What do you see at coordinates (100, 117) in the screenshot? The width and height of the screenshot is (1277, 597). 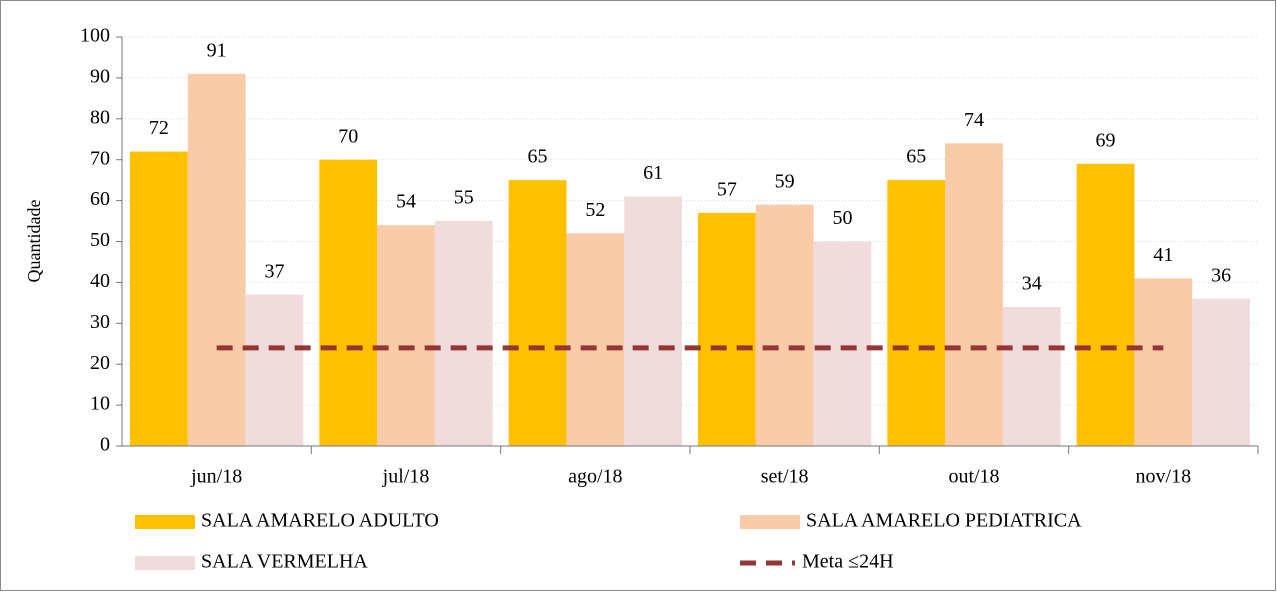 I see `y-tick-label: 80` at bounding box center [100, 117].